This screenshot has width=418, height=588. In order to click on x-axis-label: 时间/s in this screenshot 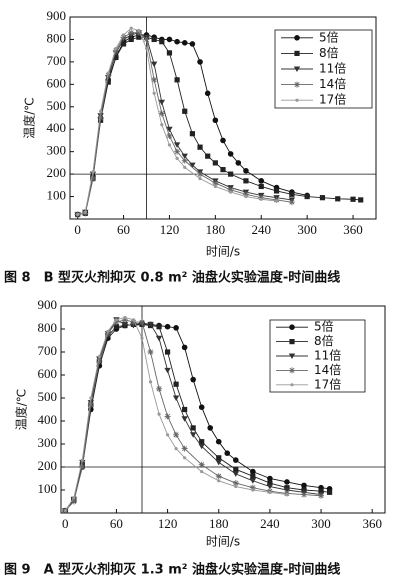, I will do `click(223, 252)`.